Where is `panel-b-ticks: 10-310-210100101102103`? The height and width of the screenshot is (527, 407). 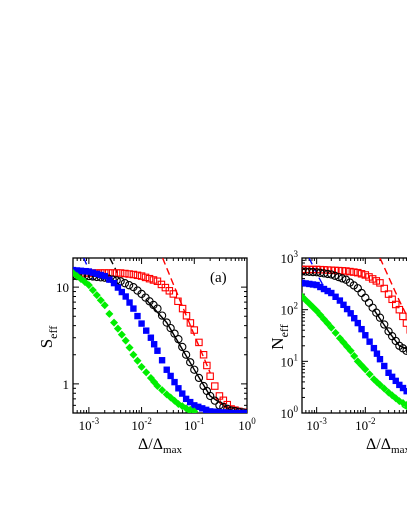 panel-b-ticks: 10-310-210100101102103 is located at coordinates (344, 341).